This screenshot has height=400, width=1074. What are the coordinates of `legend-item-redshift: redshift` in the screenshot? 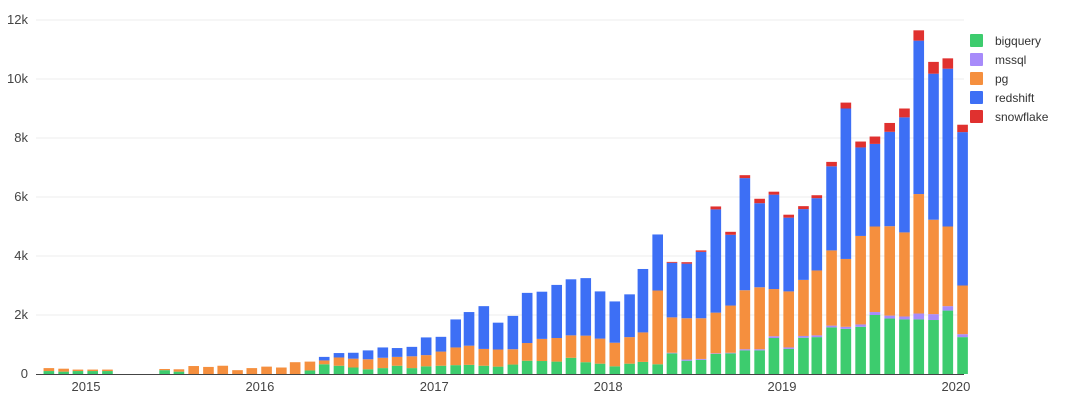 It's located at (1009, 97).